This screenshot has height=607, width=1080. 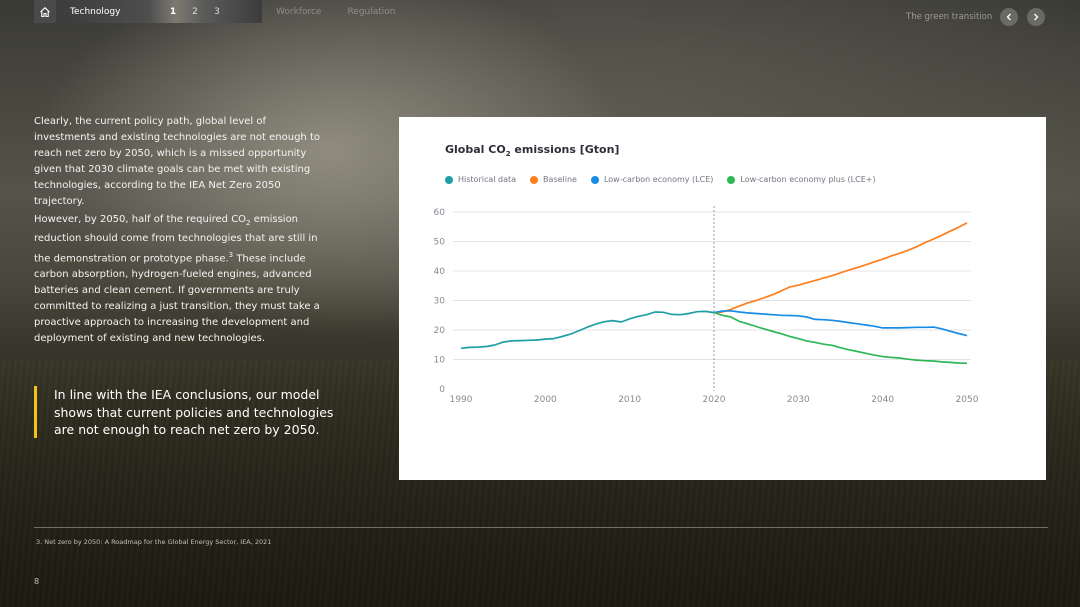 I want to click on y-tick-label-10: 10, so click(x=440, y=361).